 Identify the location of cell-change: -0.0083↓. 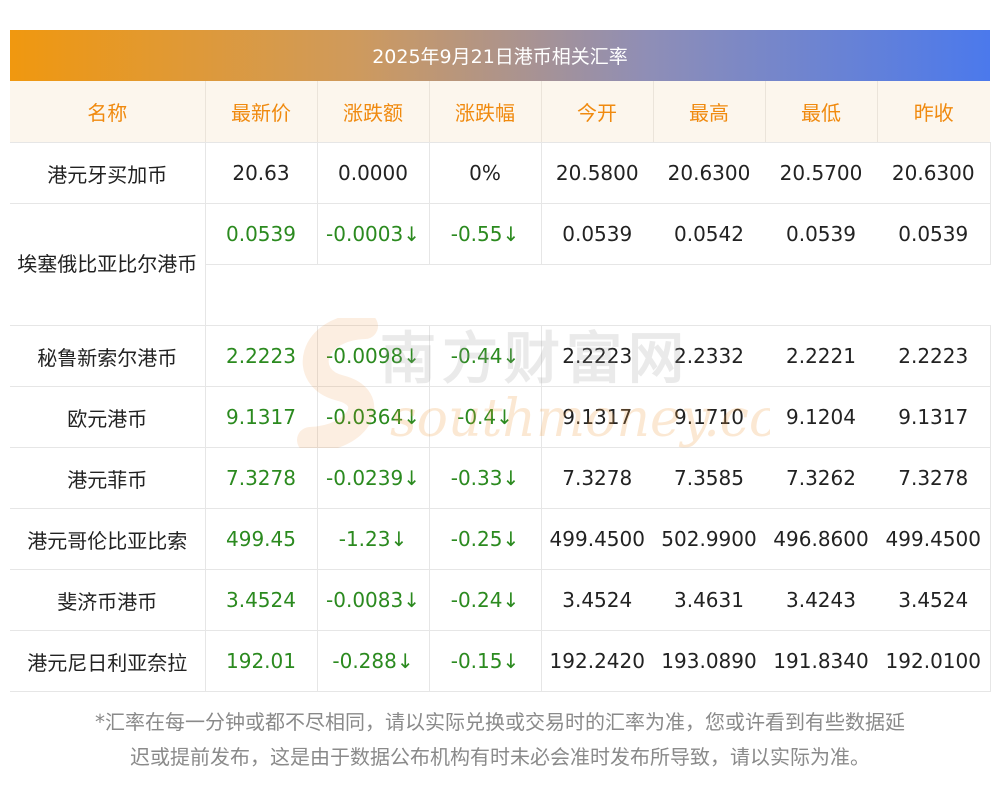
(373, 600).